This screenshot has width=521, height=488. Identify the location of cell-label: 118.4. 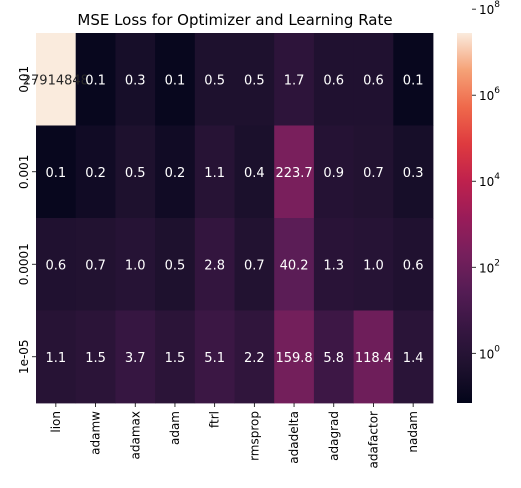
(373, 358).